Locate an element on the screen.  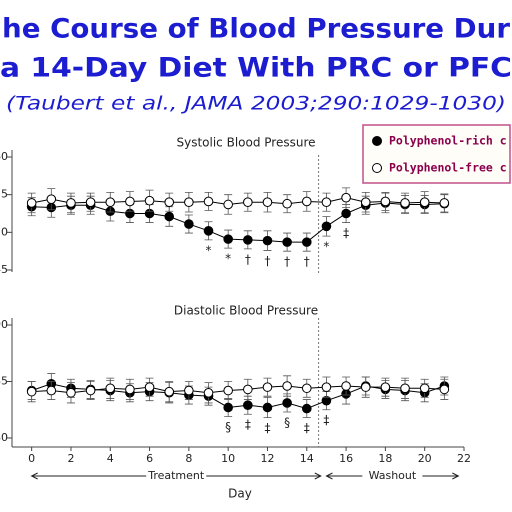
x-axis-label: Day is located at coordinates (240, 494).